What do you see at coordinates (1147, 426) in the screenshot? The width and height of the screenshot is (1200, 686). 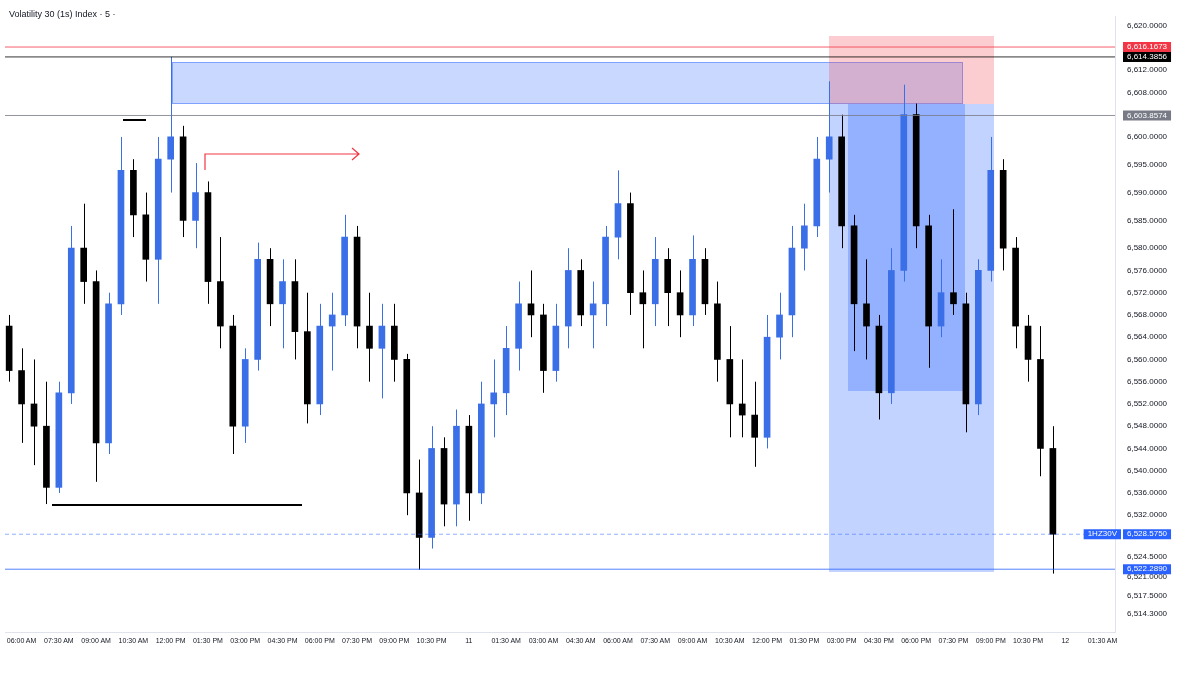 I see `y-tick-label: 6,548.0000` at bounding box center [1147, 426].